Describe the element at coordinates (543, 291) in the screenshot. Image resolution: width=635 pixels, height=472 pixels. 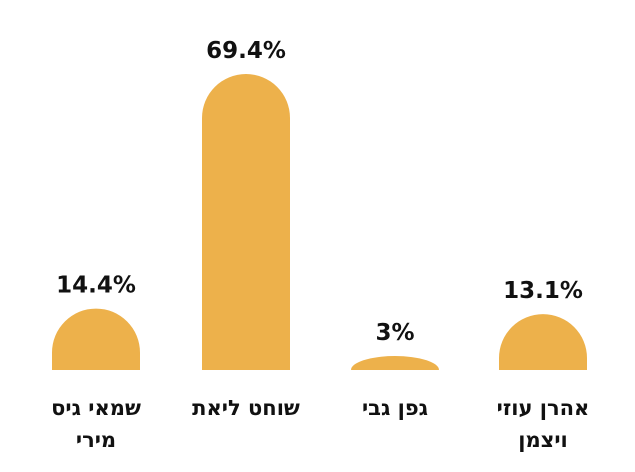
I see `value-label-4: 13.1%` at that location.